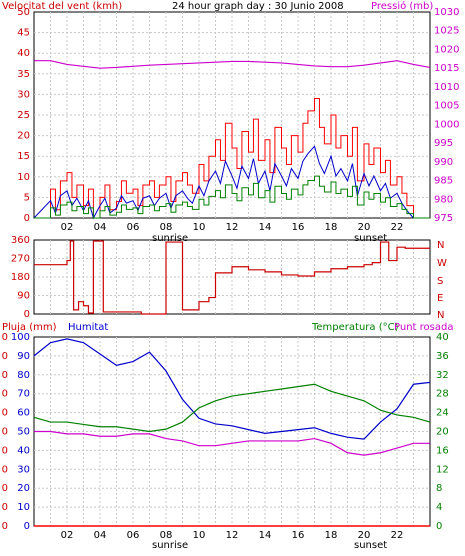  Describe the element at coordinates (402, 6) in the screenshot. I see `pressure-axis-label: Pressió (mb)` at that location.